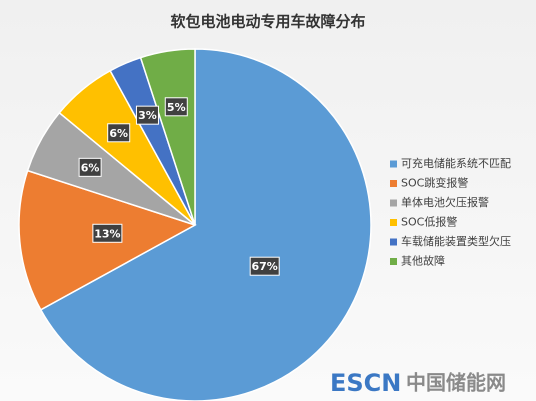 This screenshot has height=401, width=536. What do you see at coordinates (456, 241) in the screenshot?
I see `legend-label: 车载储能装置类型欠压` at bounding box center [456, 241].